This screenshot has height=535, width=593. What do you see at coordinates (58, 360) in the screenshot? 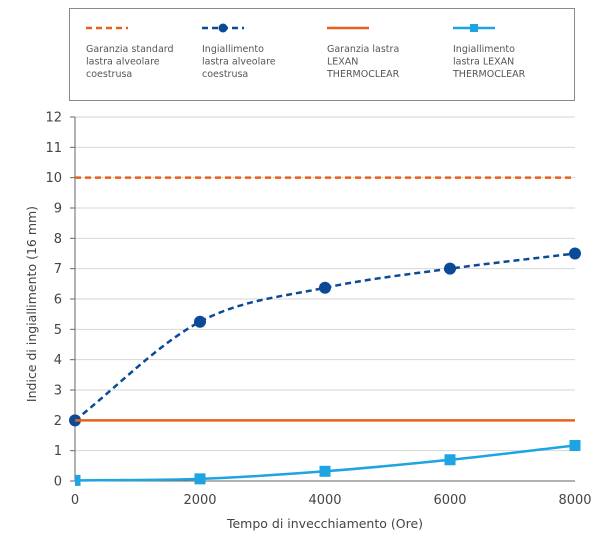
I see `y-tick-label: 4` at bounding box center [58, 360].